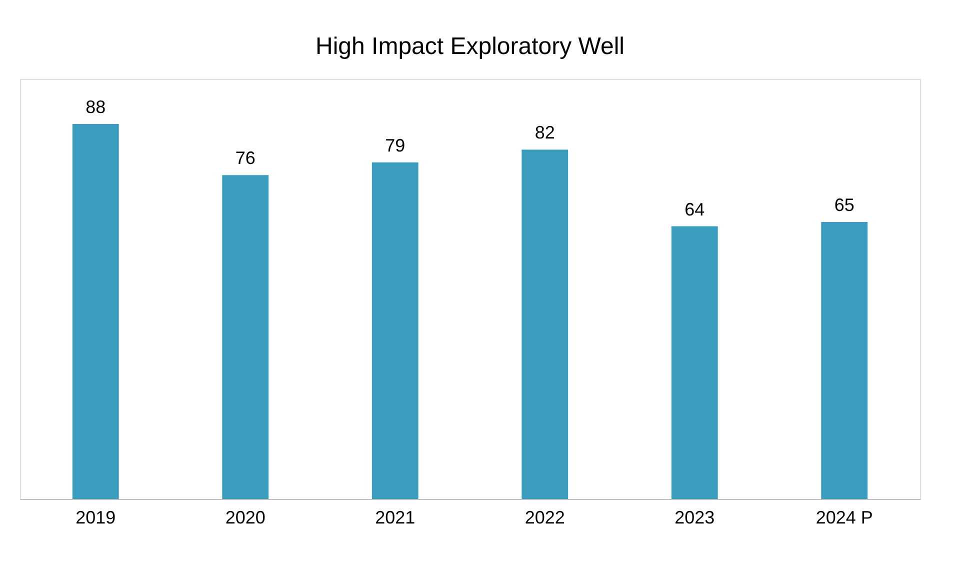 The height and width of the screenshot is (583, 957). What do you see at coordinates (96, 518) in the screenshot?
I see `x-tick-label: 2019` at bounding box center [96, 518].